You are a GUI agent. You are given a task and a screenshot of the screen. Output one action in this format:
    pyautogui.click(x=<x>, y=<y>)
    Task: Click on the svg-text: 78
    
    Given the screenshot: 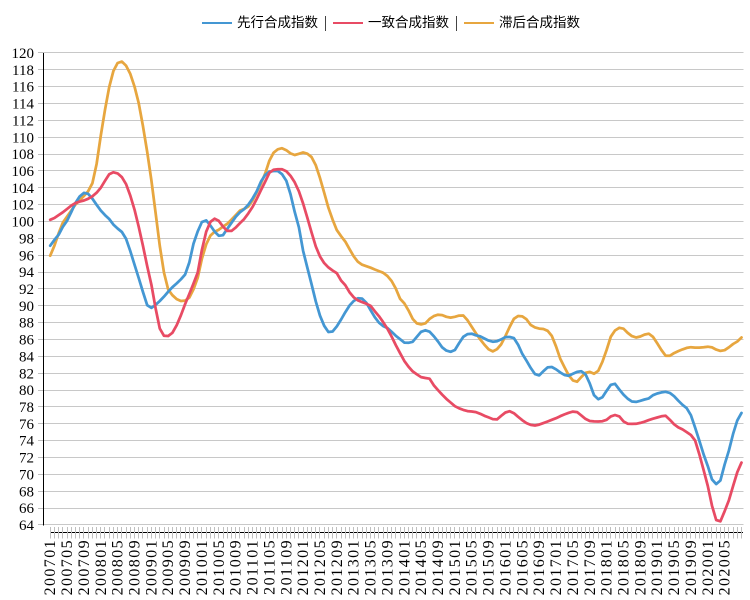 What is the action you would take?
    pyautogui.click(x=26, y=408)
    